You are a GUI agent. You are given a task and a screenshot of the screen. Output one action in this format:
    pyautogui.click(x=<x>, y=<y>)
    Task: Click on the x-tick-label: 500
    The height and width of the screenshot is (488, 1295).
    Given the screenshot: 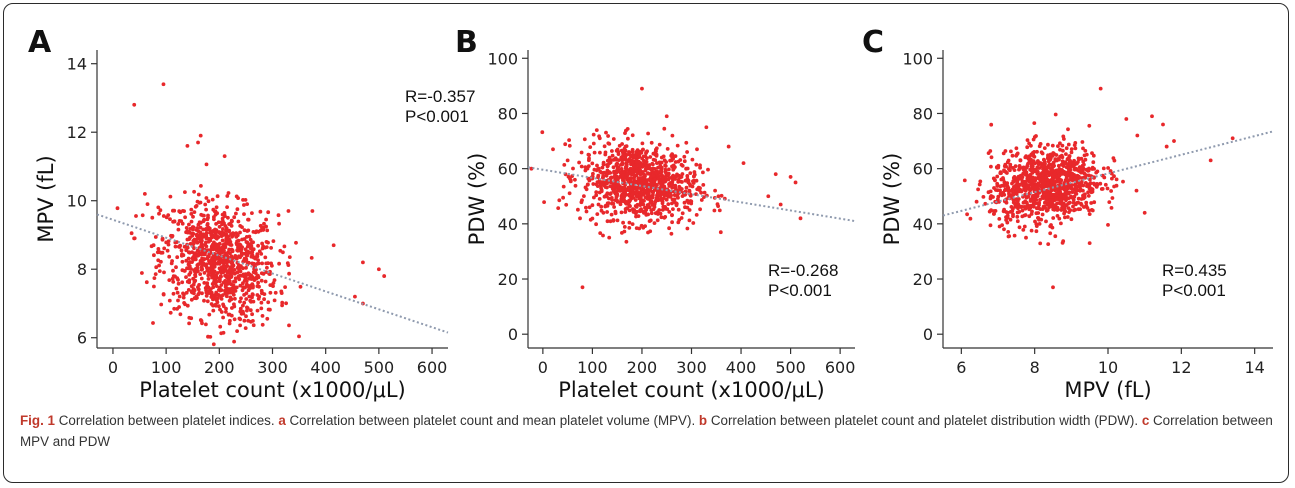 What is the action you would take?
    pyautogui.click(x=379, y=367)
    